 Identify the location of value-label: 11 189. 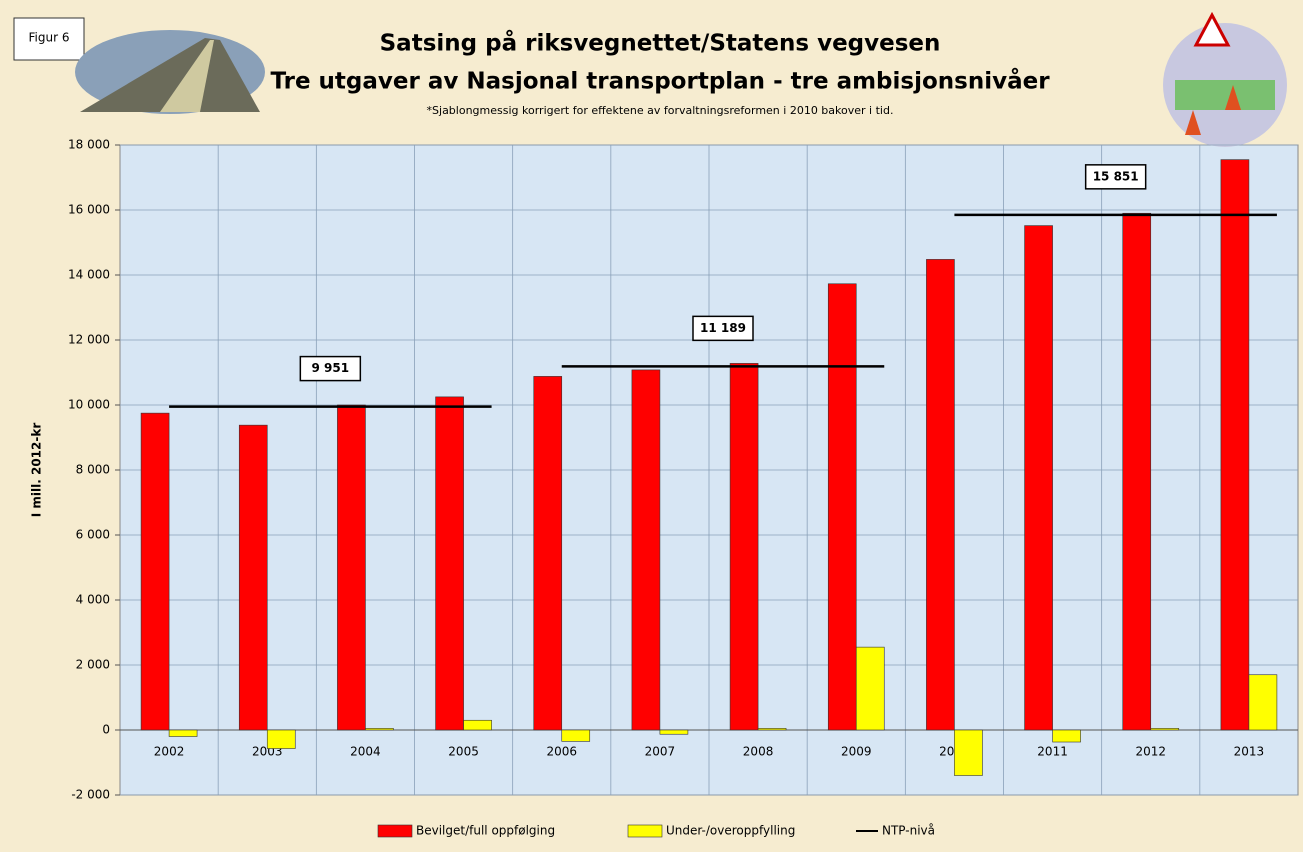
(723, 328).